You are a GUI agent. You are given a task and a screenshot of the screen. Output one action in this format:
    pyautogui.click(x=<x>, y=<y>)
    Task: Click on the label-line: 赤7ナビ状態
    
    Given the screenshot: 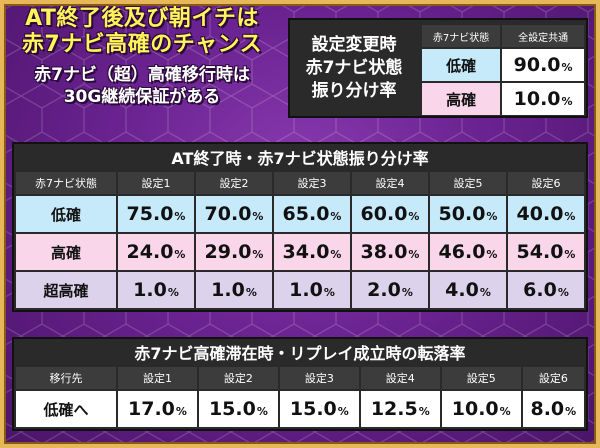 What is the action you would take?
    pyautogui.click(x=354, y=67)
    